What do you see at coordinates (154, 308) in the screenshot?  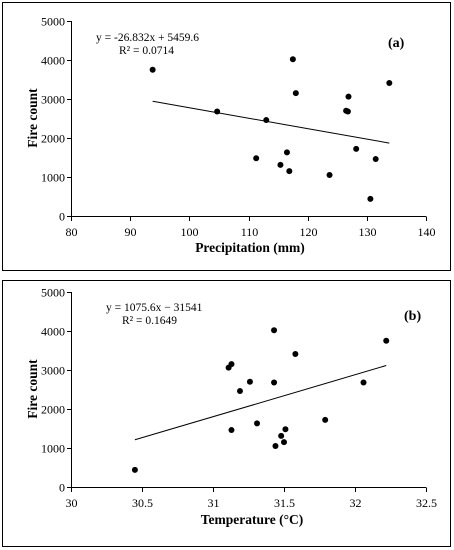 I see `trend-equation: y = 1075.6x − 31541` at bounding box center [154, 308].